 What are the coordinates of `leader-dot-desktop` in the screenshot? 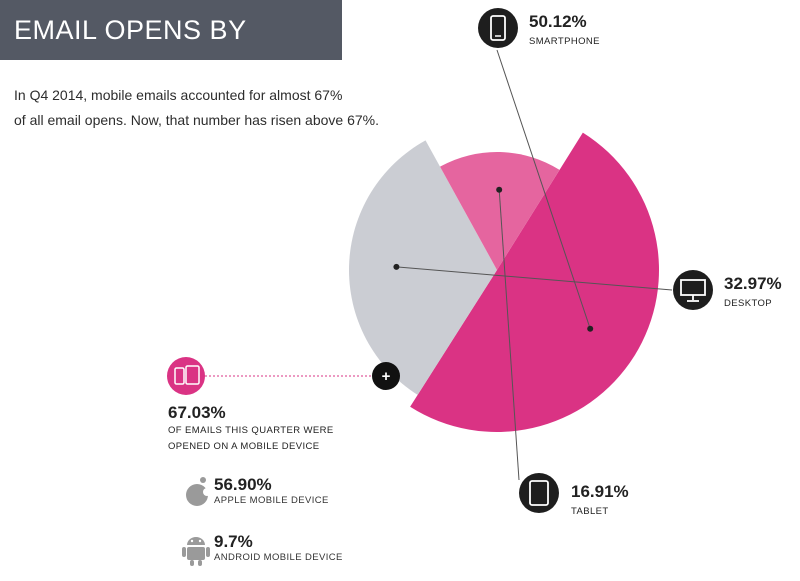 It's located at (396, 266).